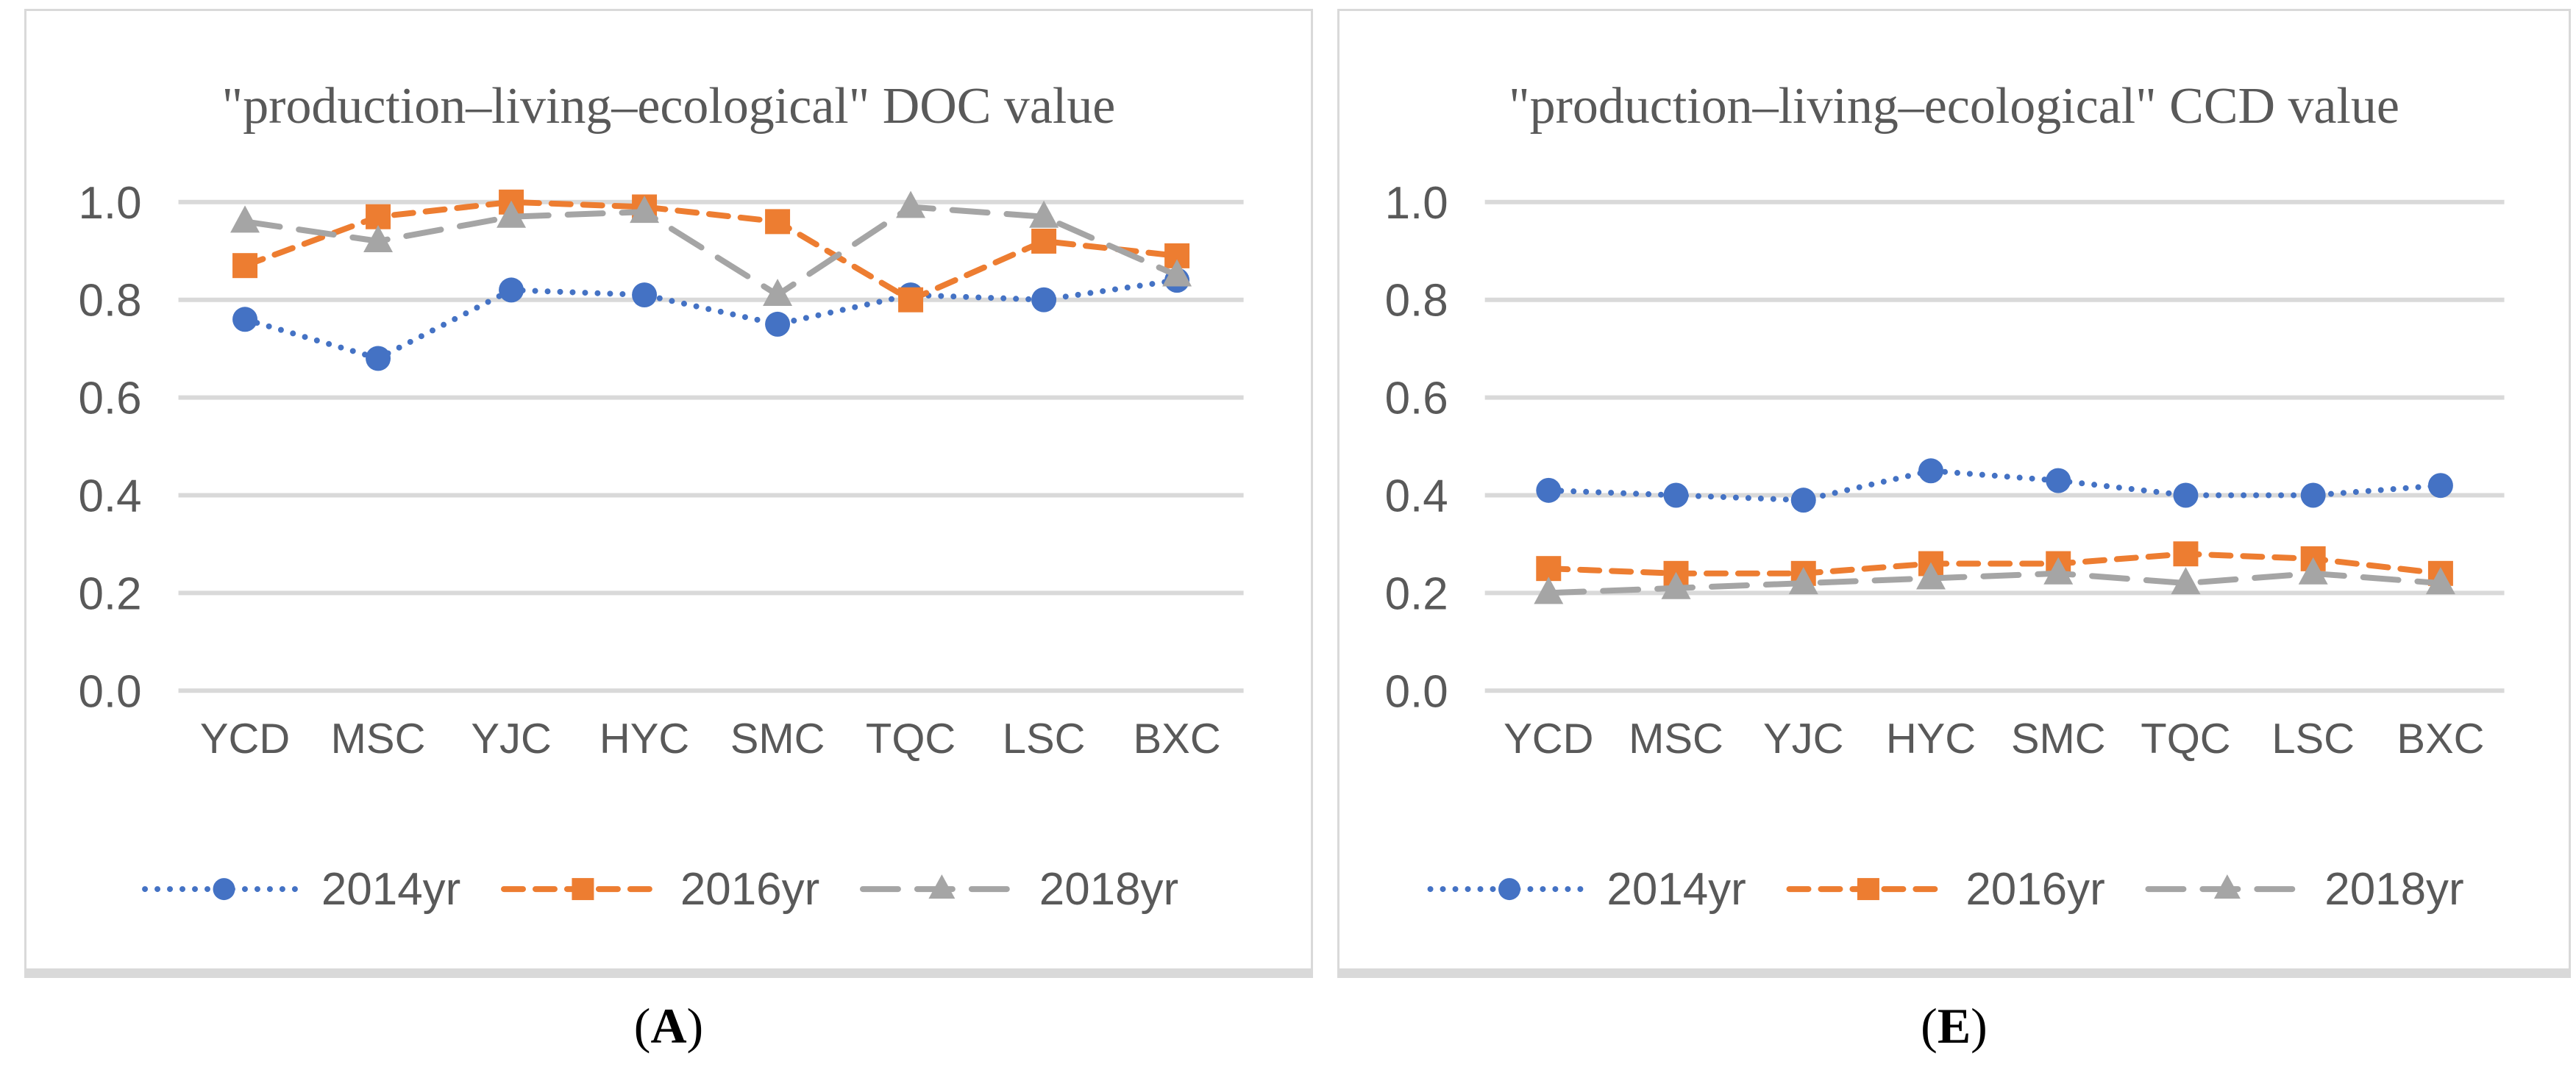 This screenshot has width=2576, height=1078. Describe the element at coordinates (778, 222) in the screenshot. I see `data-point-2016yr-SMC` at that location.